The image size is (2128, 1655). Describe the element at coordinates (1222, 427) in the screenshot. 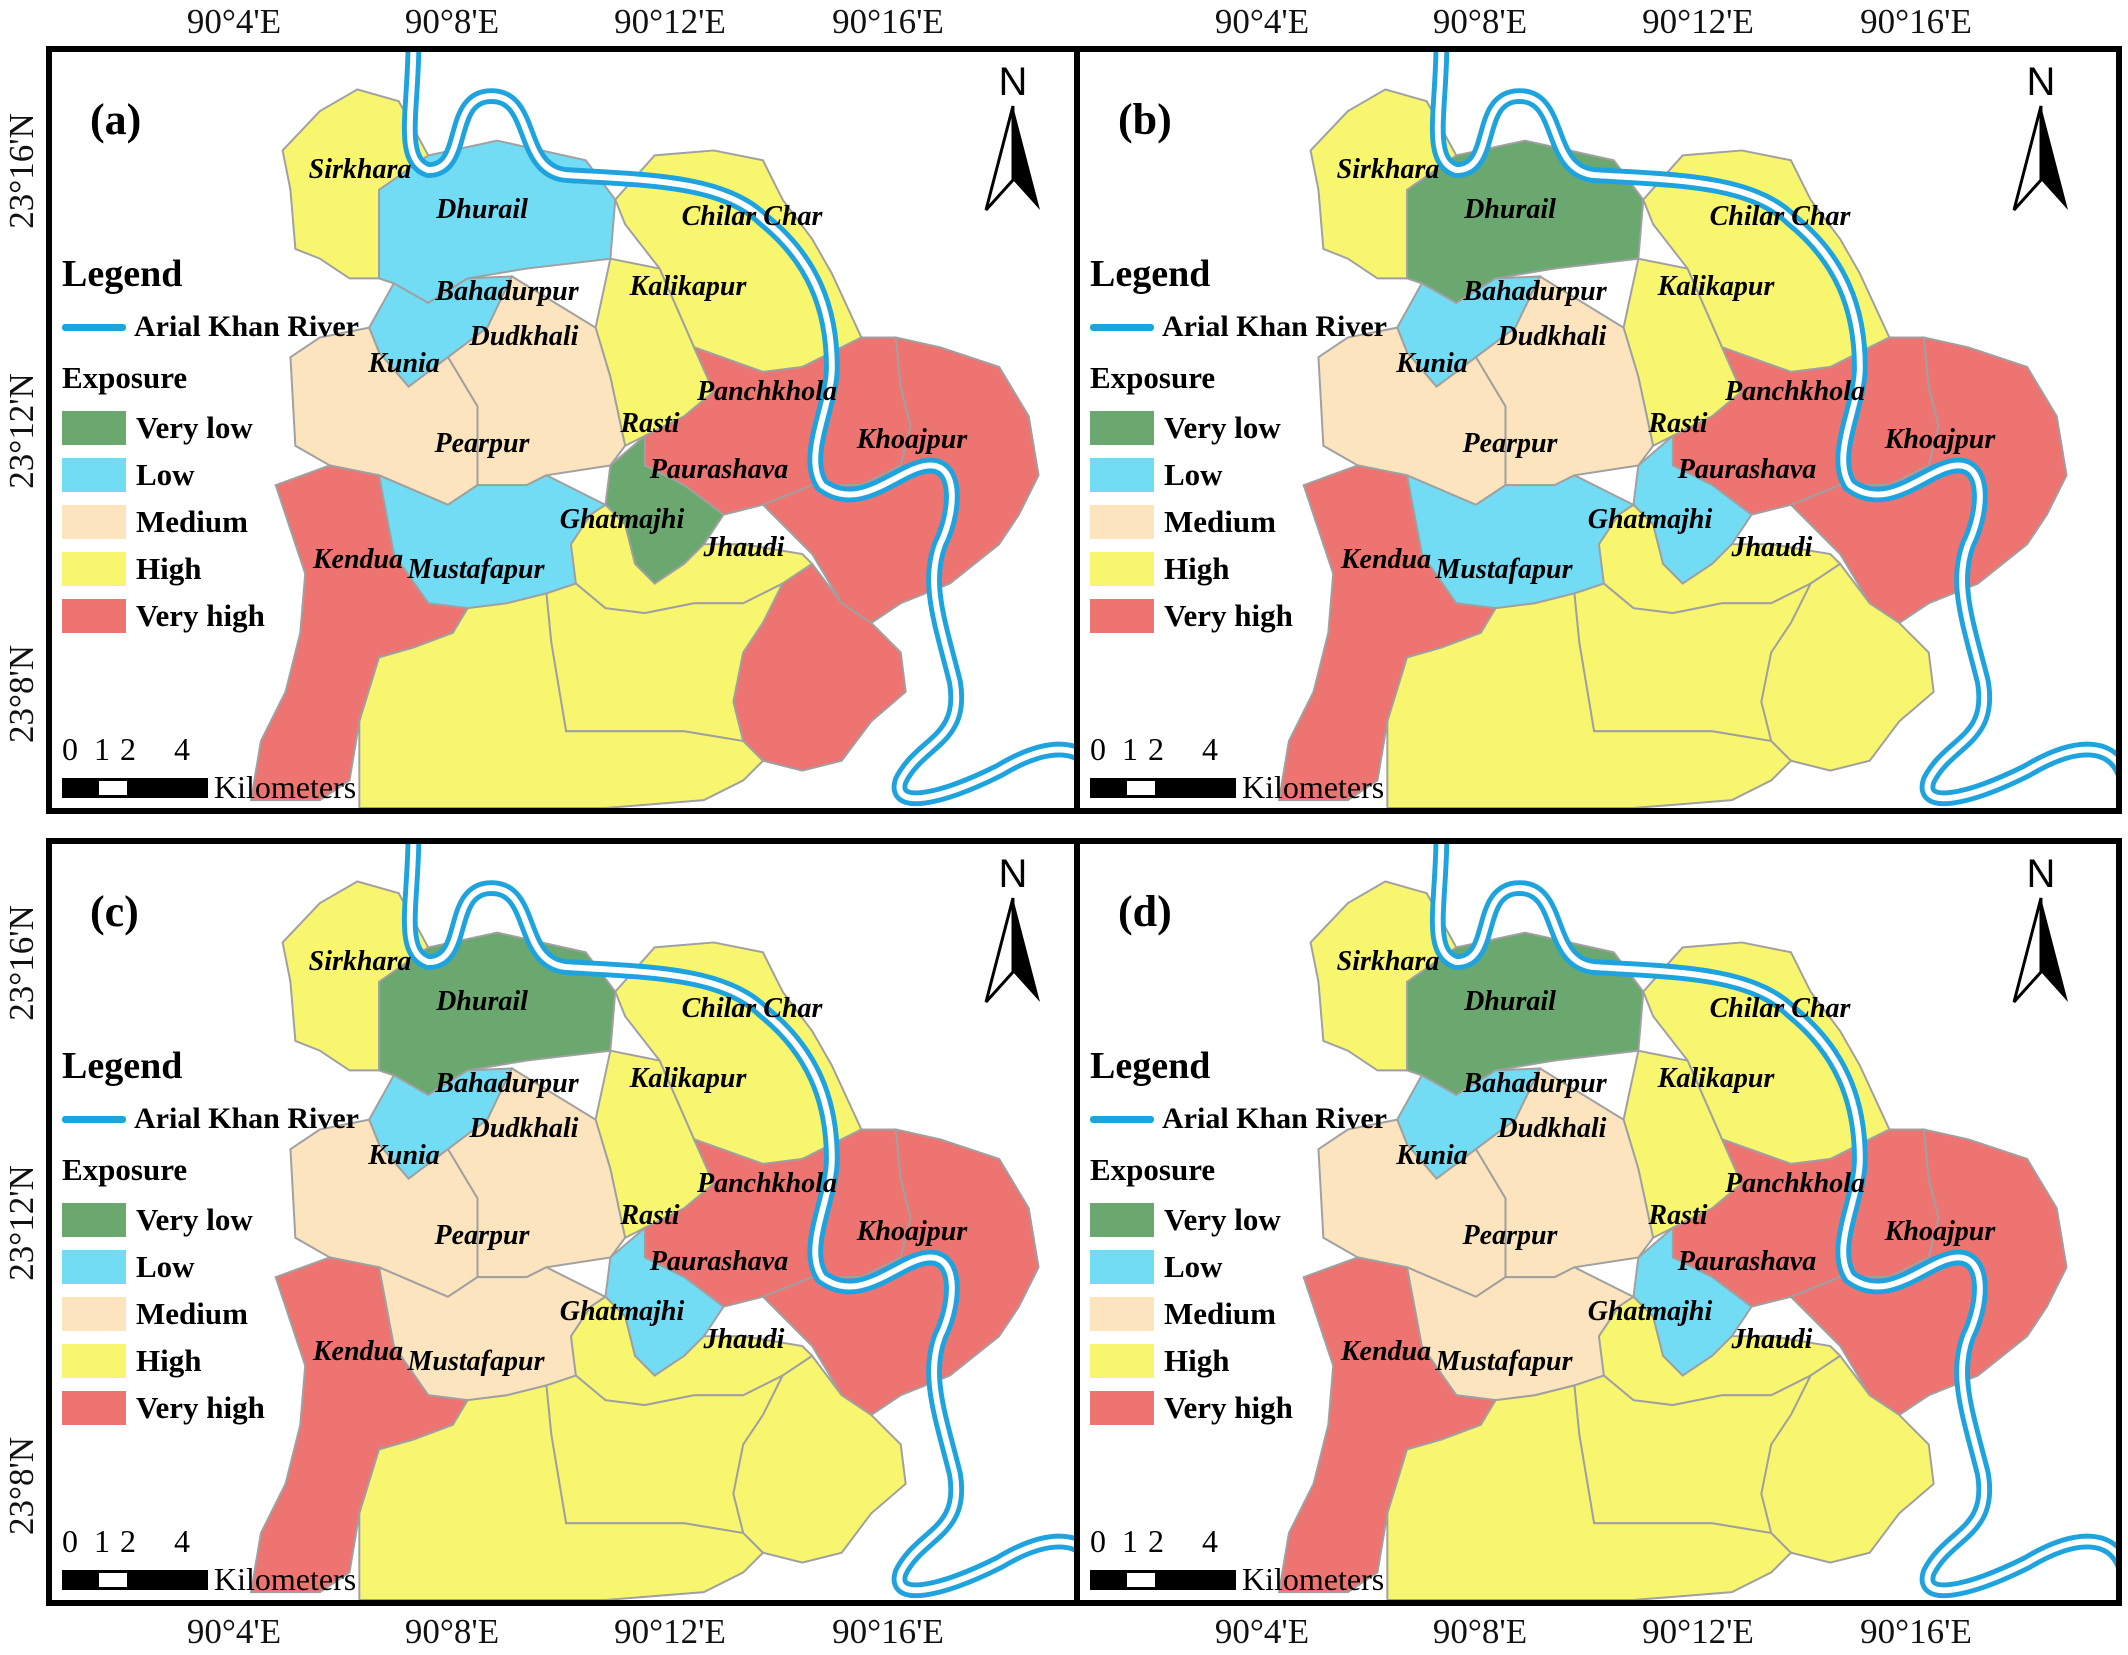

I see `legend-class-label: Very low` at that location.